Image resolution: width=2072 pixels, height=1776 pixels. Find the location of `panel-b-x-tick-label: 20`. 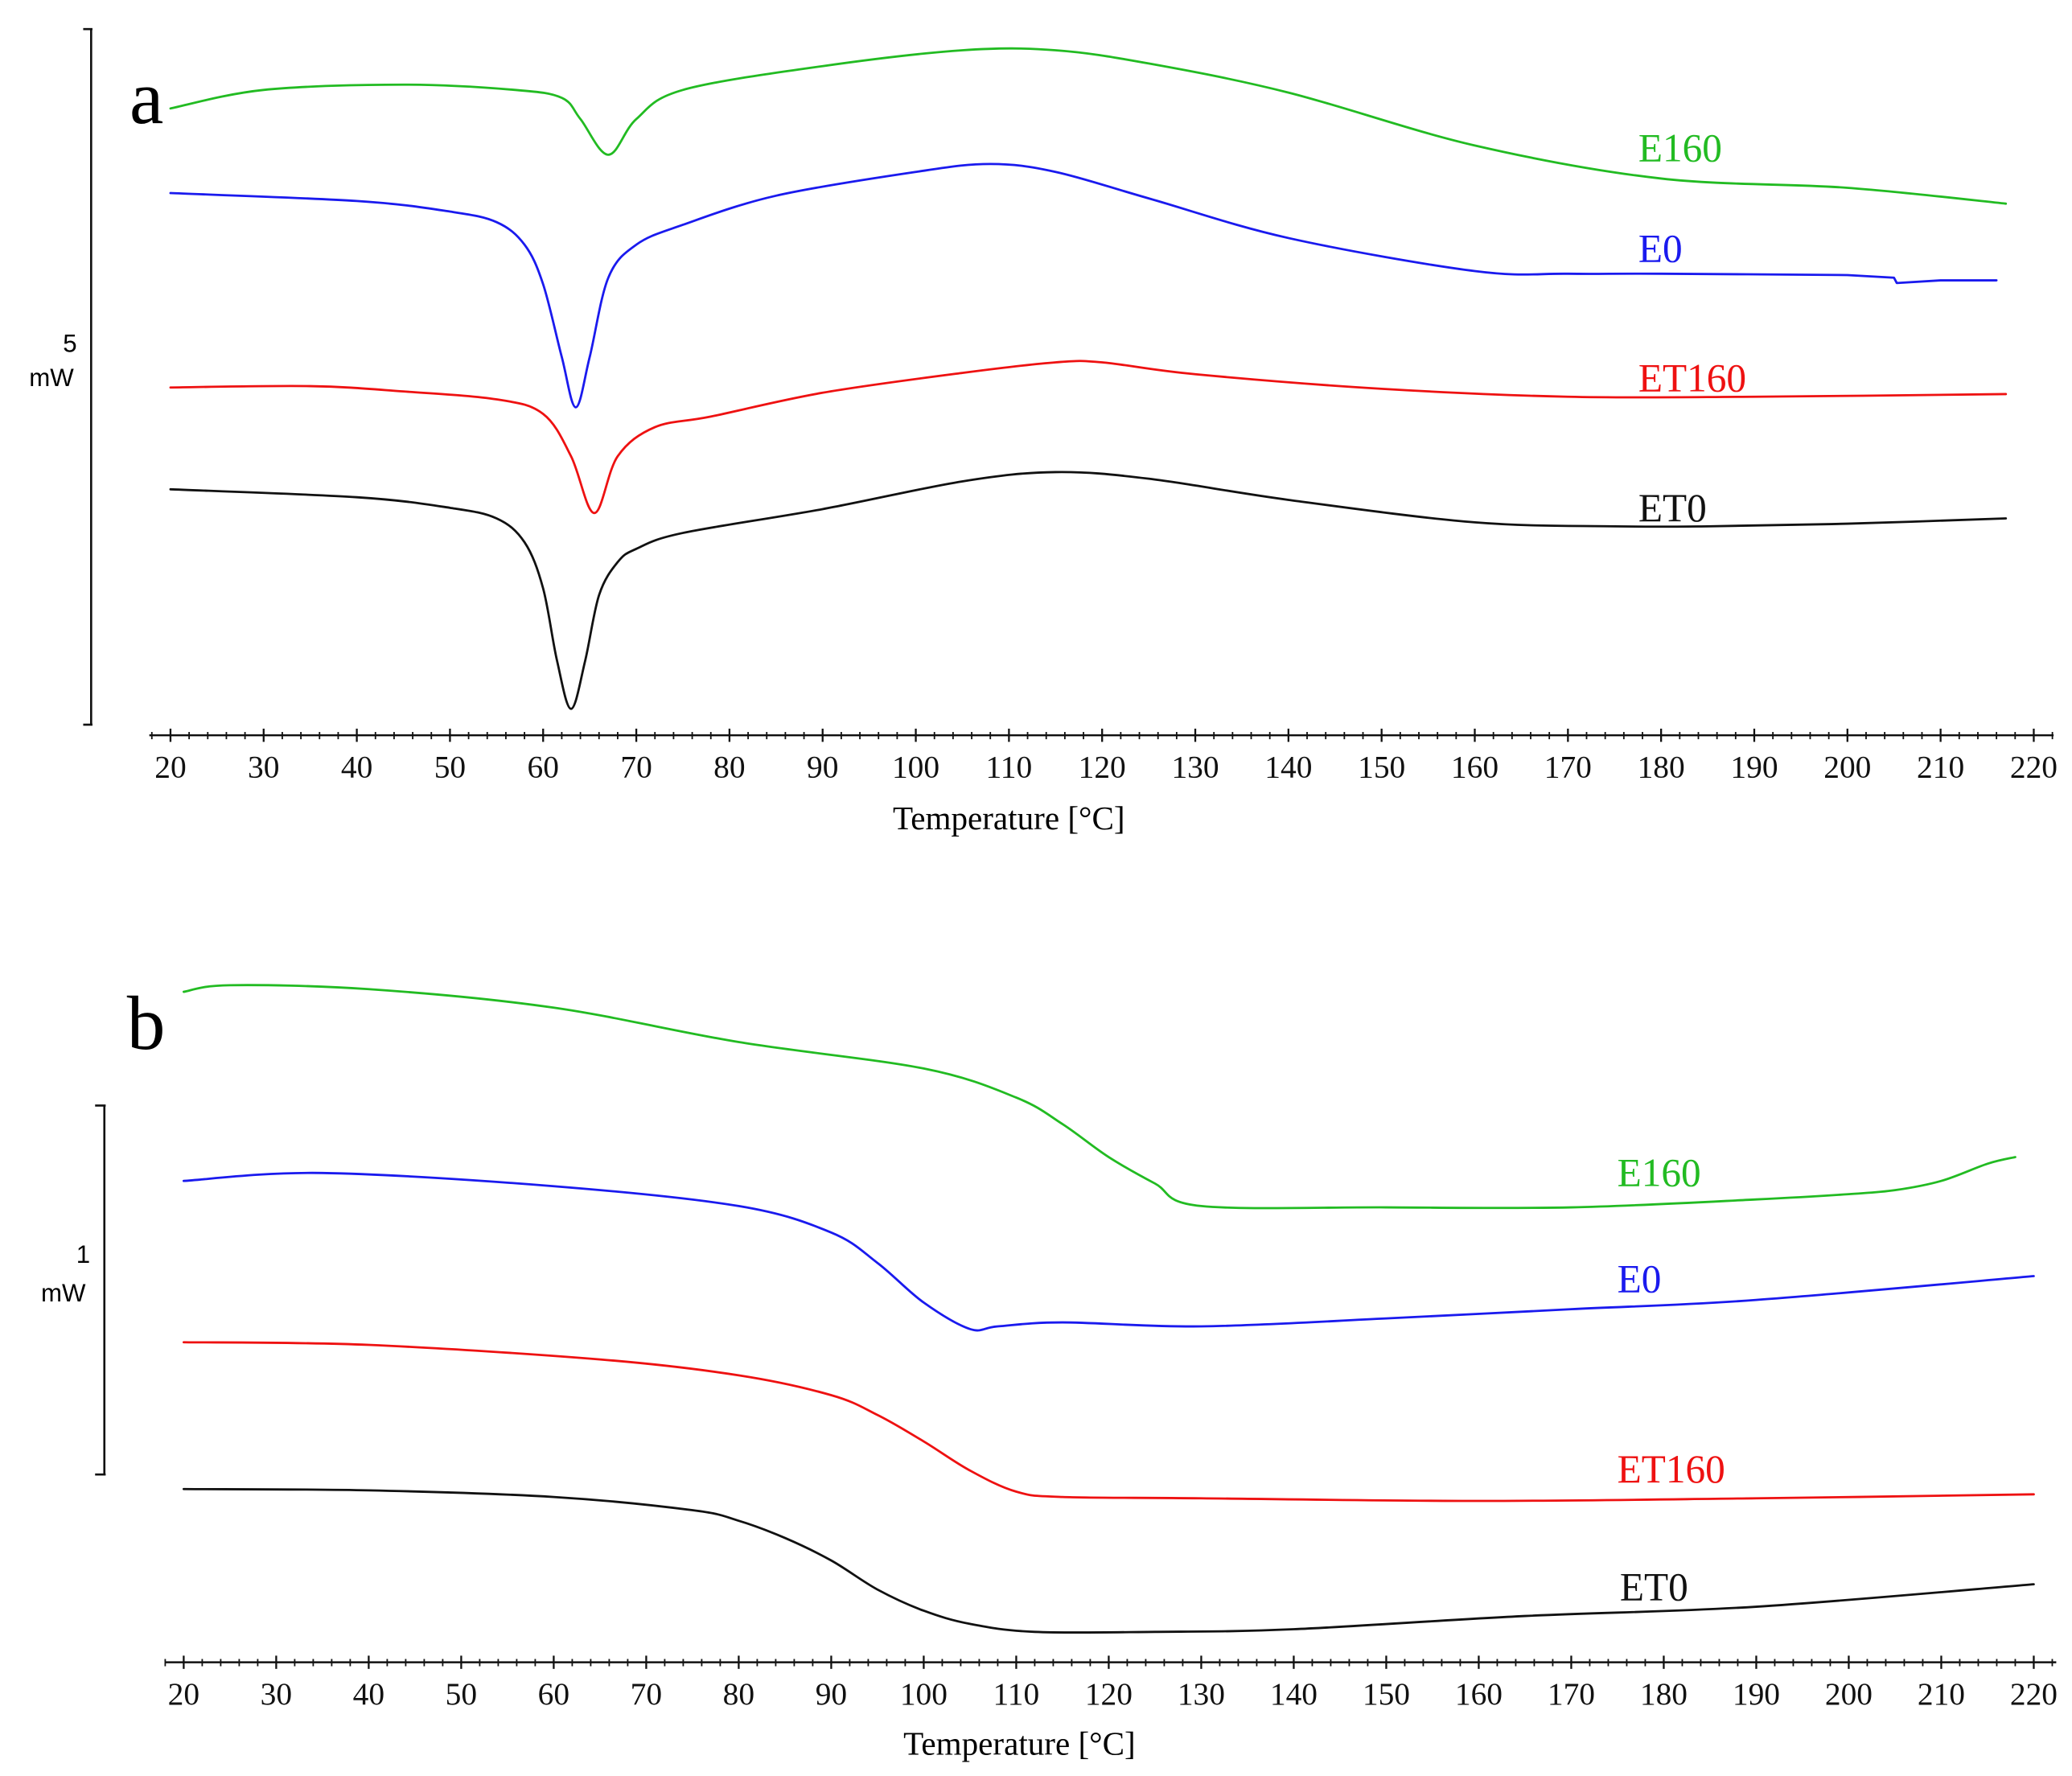

panel-b-x-tick-label: 20 is located at coordinates (183, 1694).